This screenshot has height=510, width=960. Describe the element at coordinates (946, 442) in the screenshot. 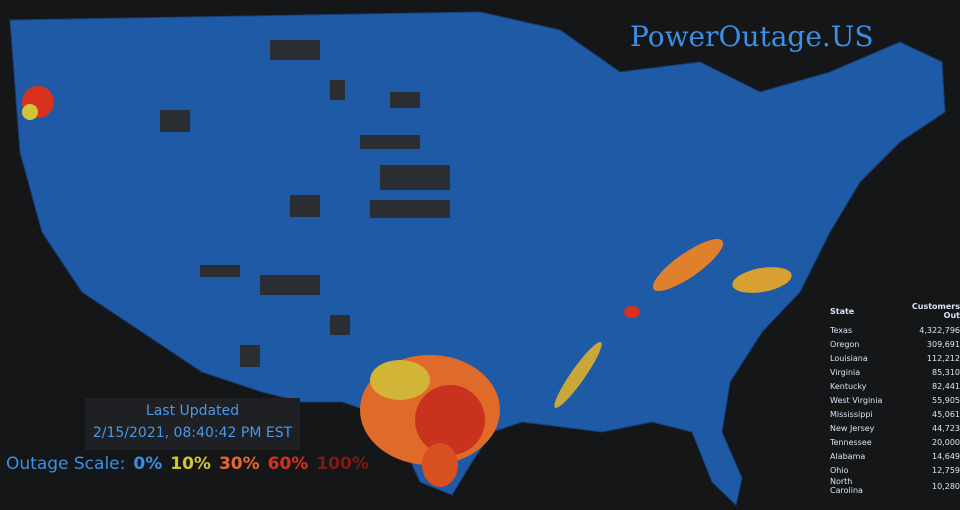

I see `customers-out: 20,000` at that location.